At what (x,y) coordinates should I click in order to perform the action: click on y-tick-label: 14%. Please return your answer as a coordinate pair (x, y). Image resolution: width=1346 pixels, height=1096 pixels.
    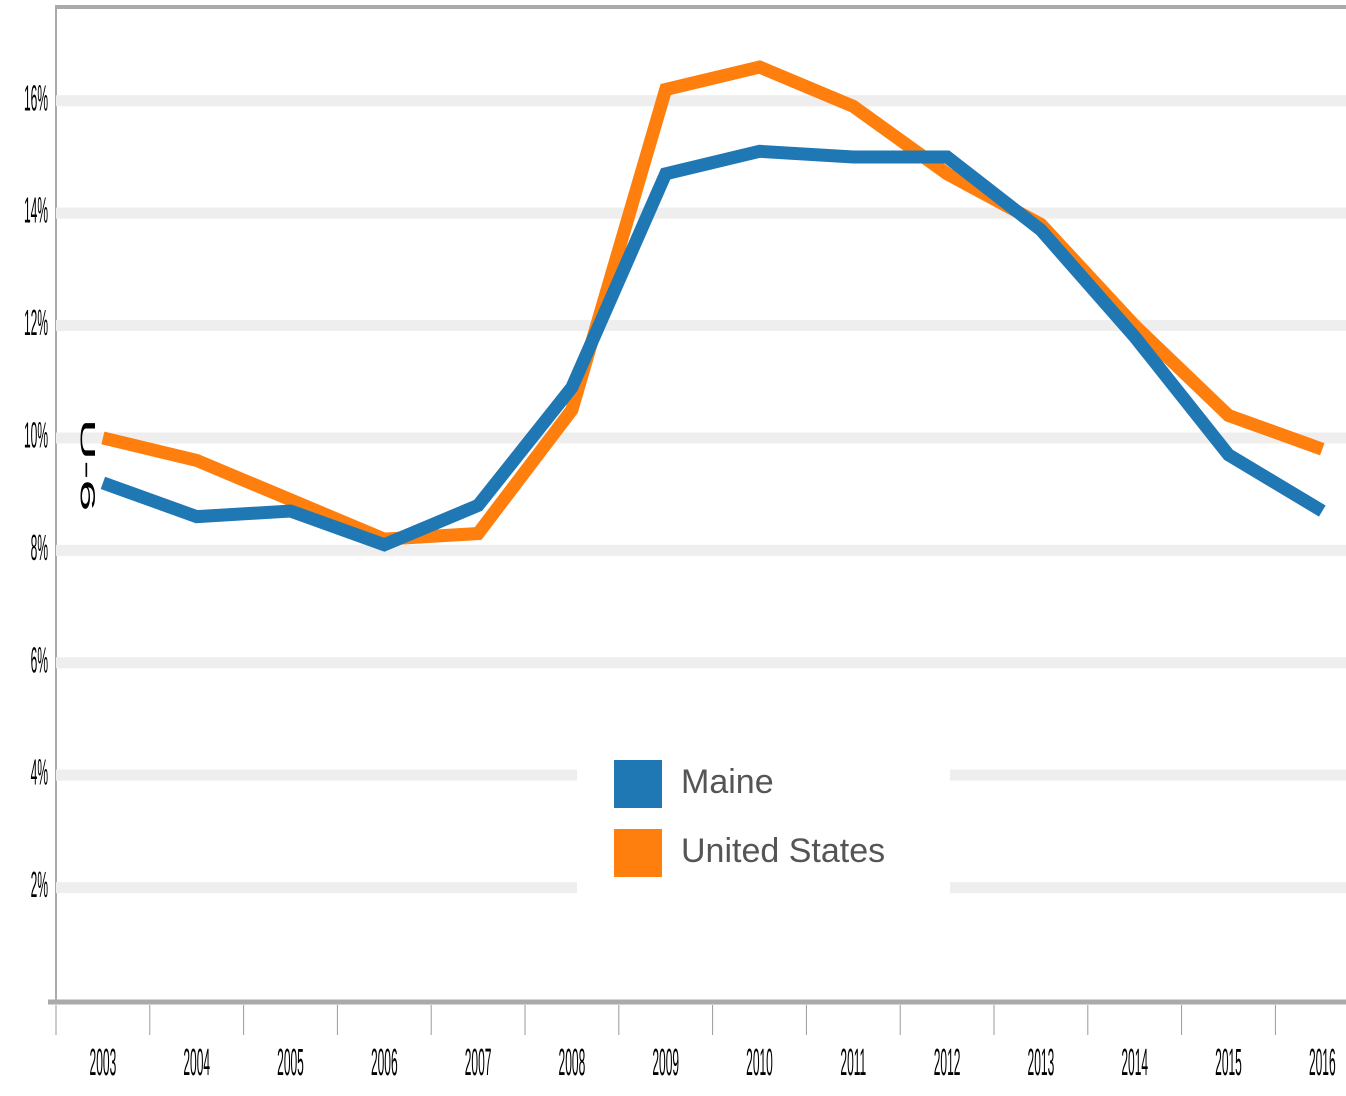
    Looking at the image, I should click on (36, 210).